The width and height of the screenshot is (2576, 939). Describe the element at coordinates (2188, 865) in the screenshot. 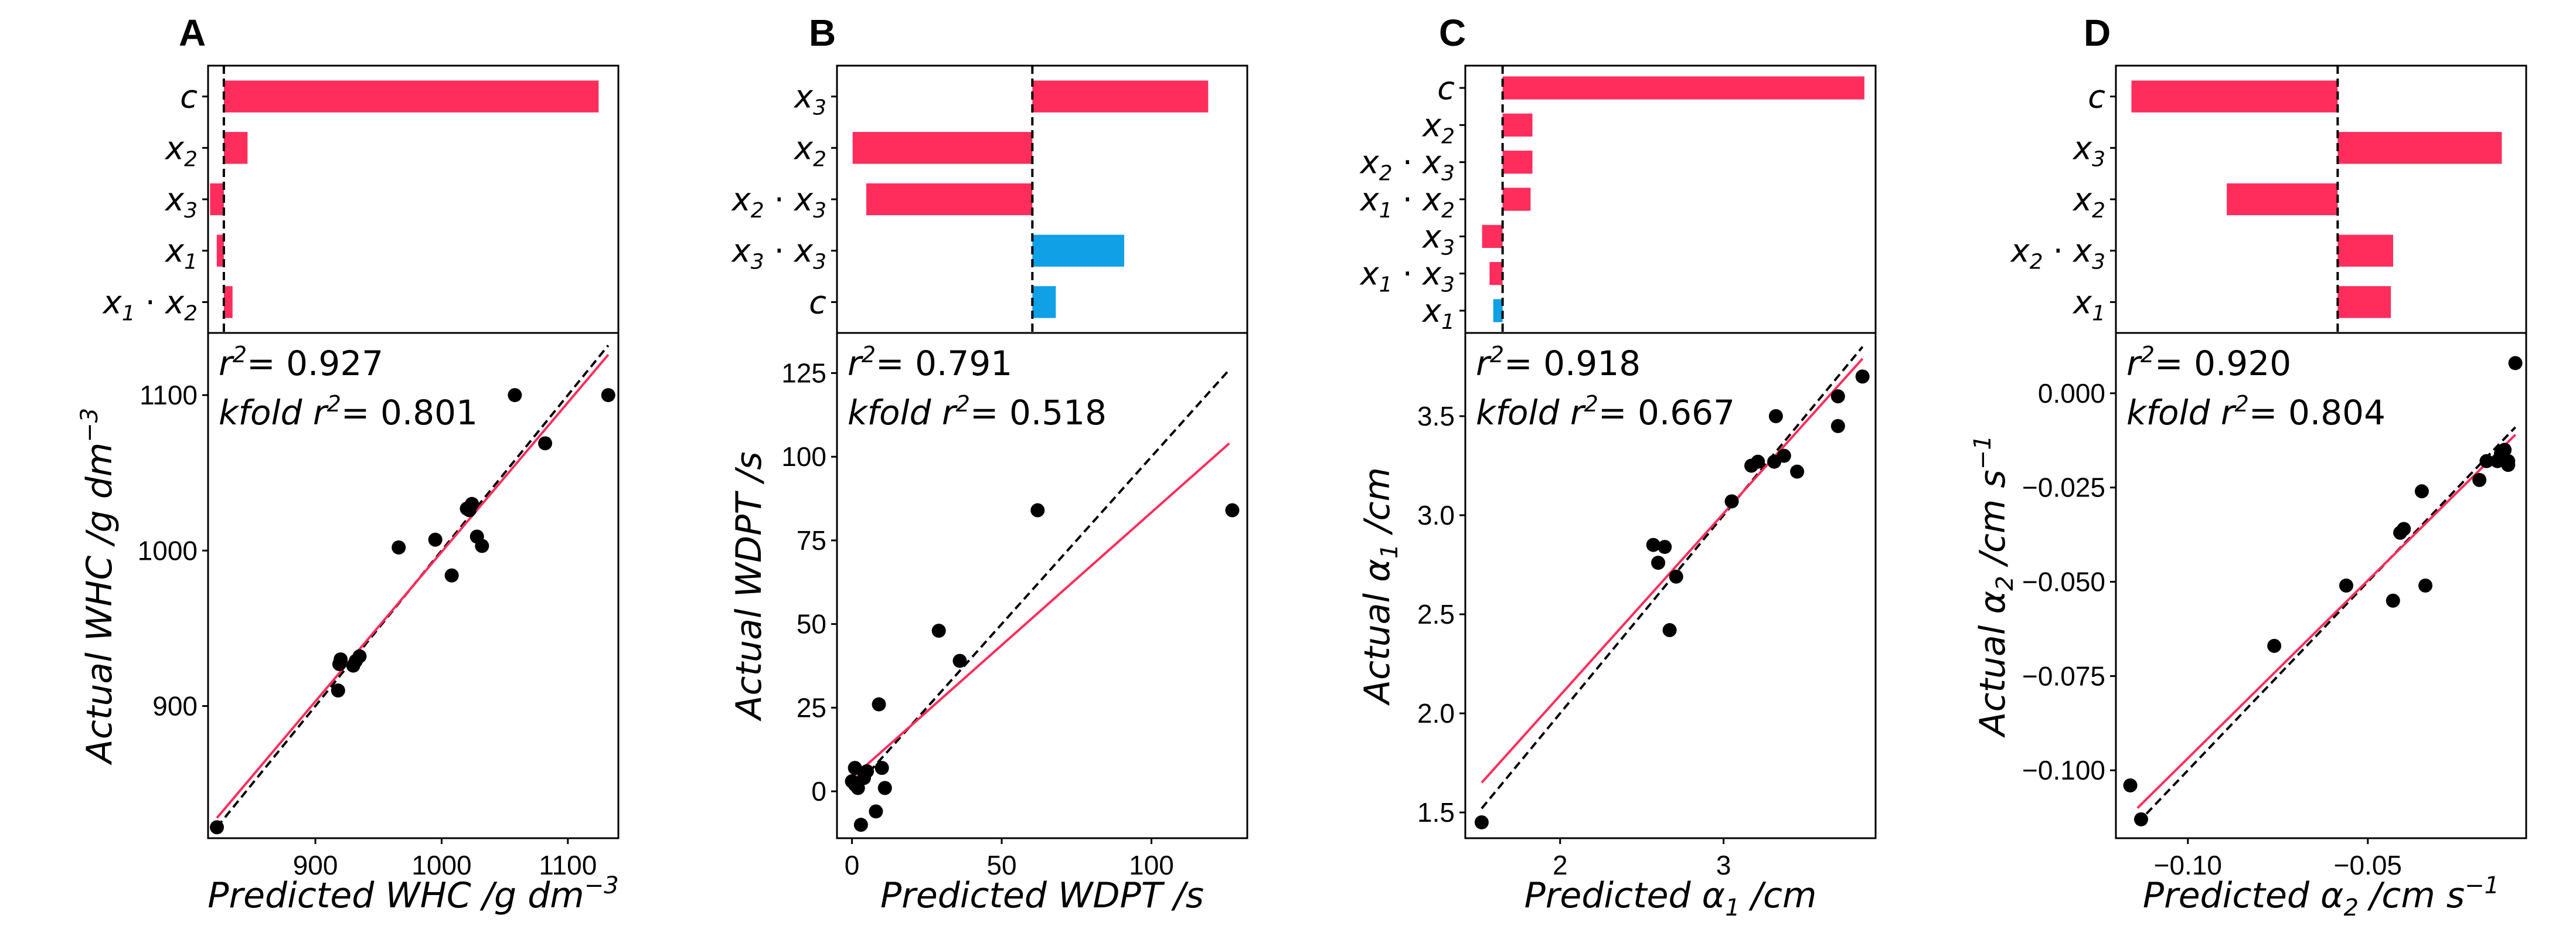

I see `x-tick-label: −0.10` at that location.